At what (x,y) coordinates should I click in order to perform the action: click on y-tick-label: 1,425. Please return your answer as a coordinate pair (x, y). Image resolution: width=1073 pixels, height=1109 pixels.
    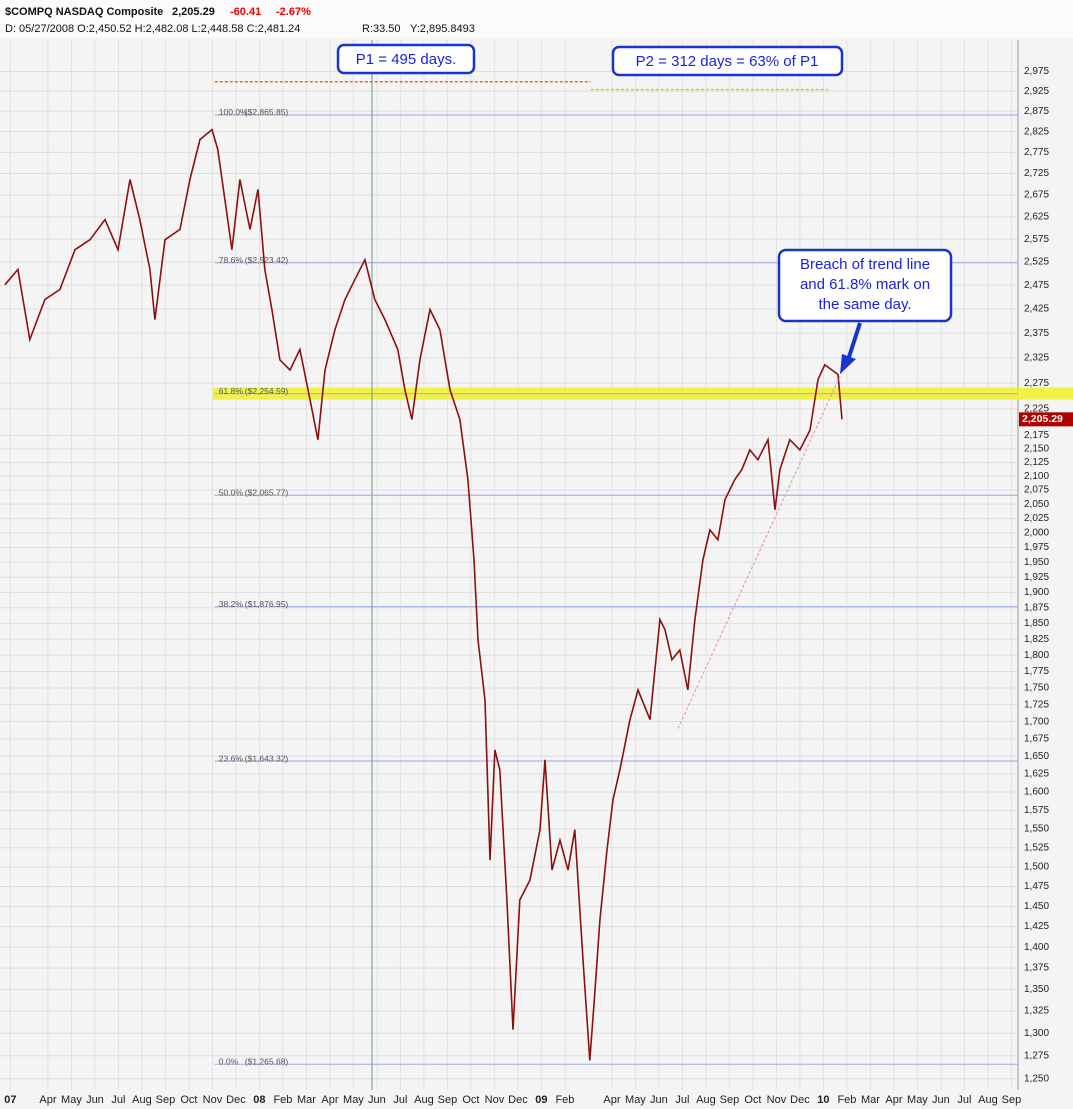
    Looking at the image, I should click on (1036, 926).